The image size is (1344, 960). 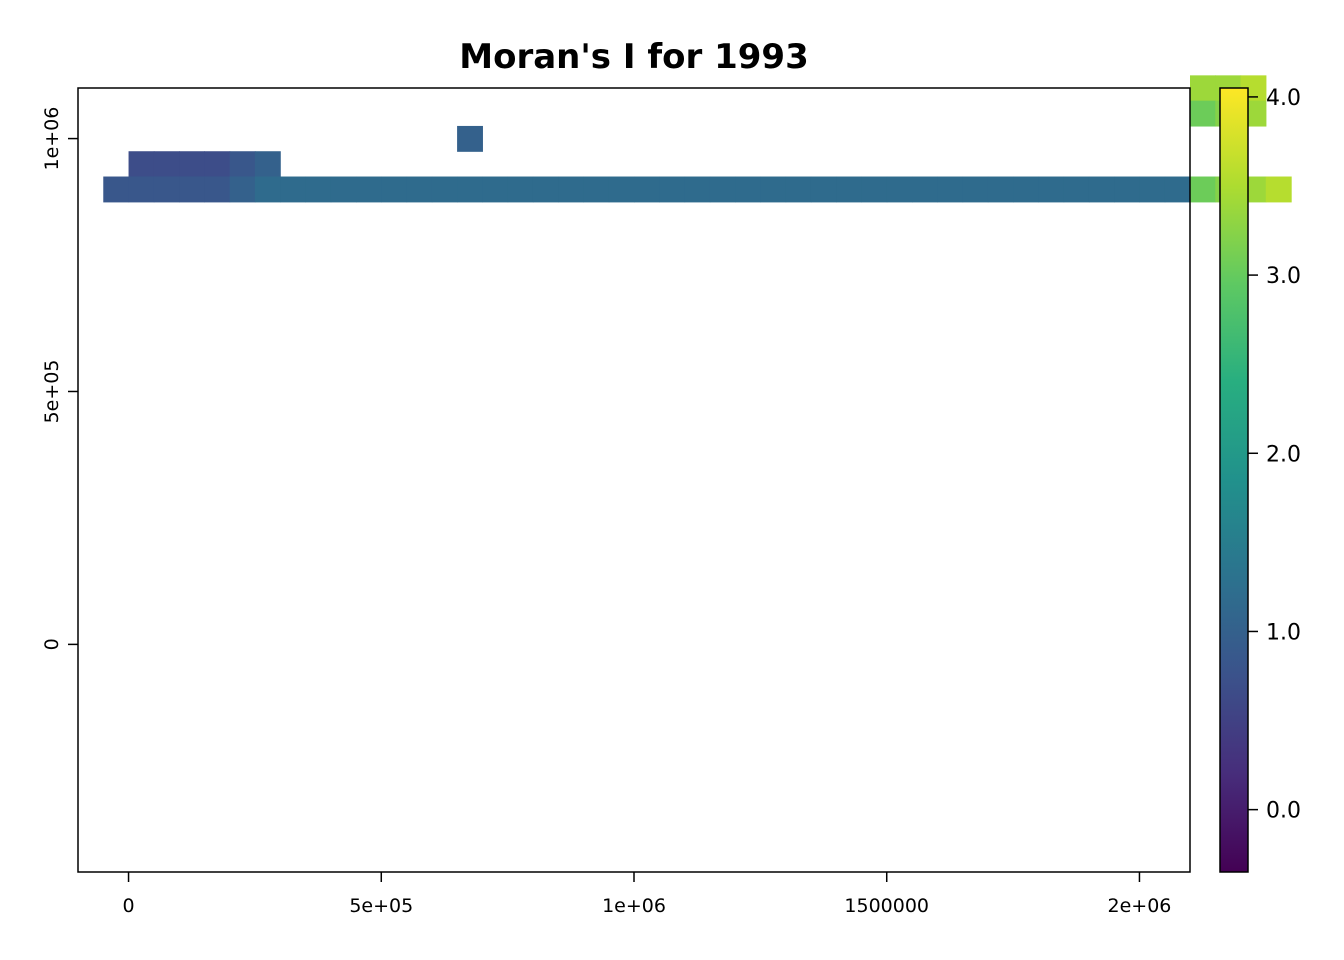 What do you see at coordinates (52, 392) in the screenshot?
I see `y-tick-label: 5e+05` at bounding box center [52, 392].